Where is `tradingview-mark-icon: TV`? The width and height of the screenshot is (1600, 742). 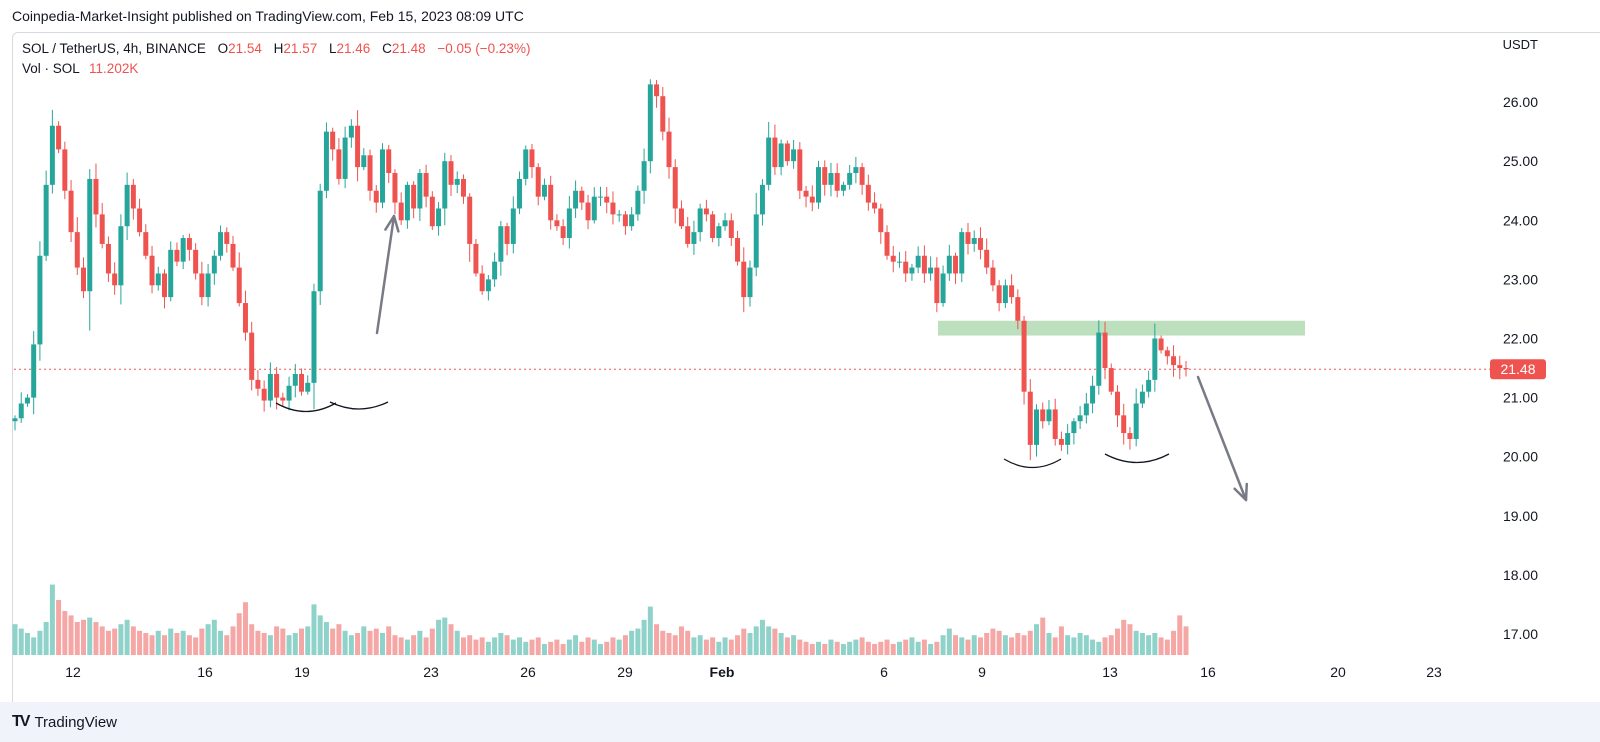 tradingview-mark-icon: TV is located at coordinates (21, 721).